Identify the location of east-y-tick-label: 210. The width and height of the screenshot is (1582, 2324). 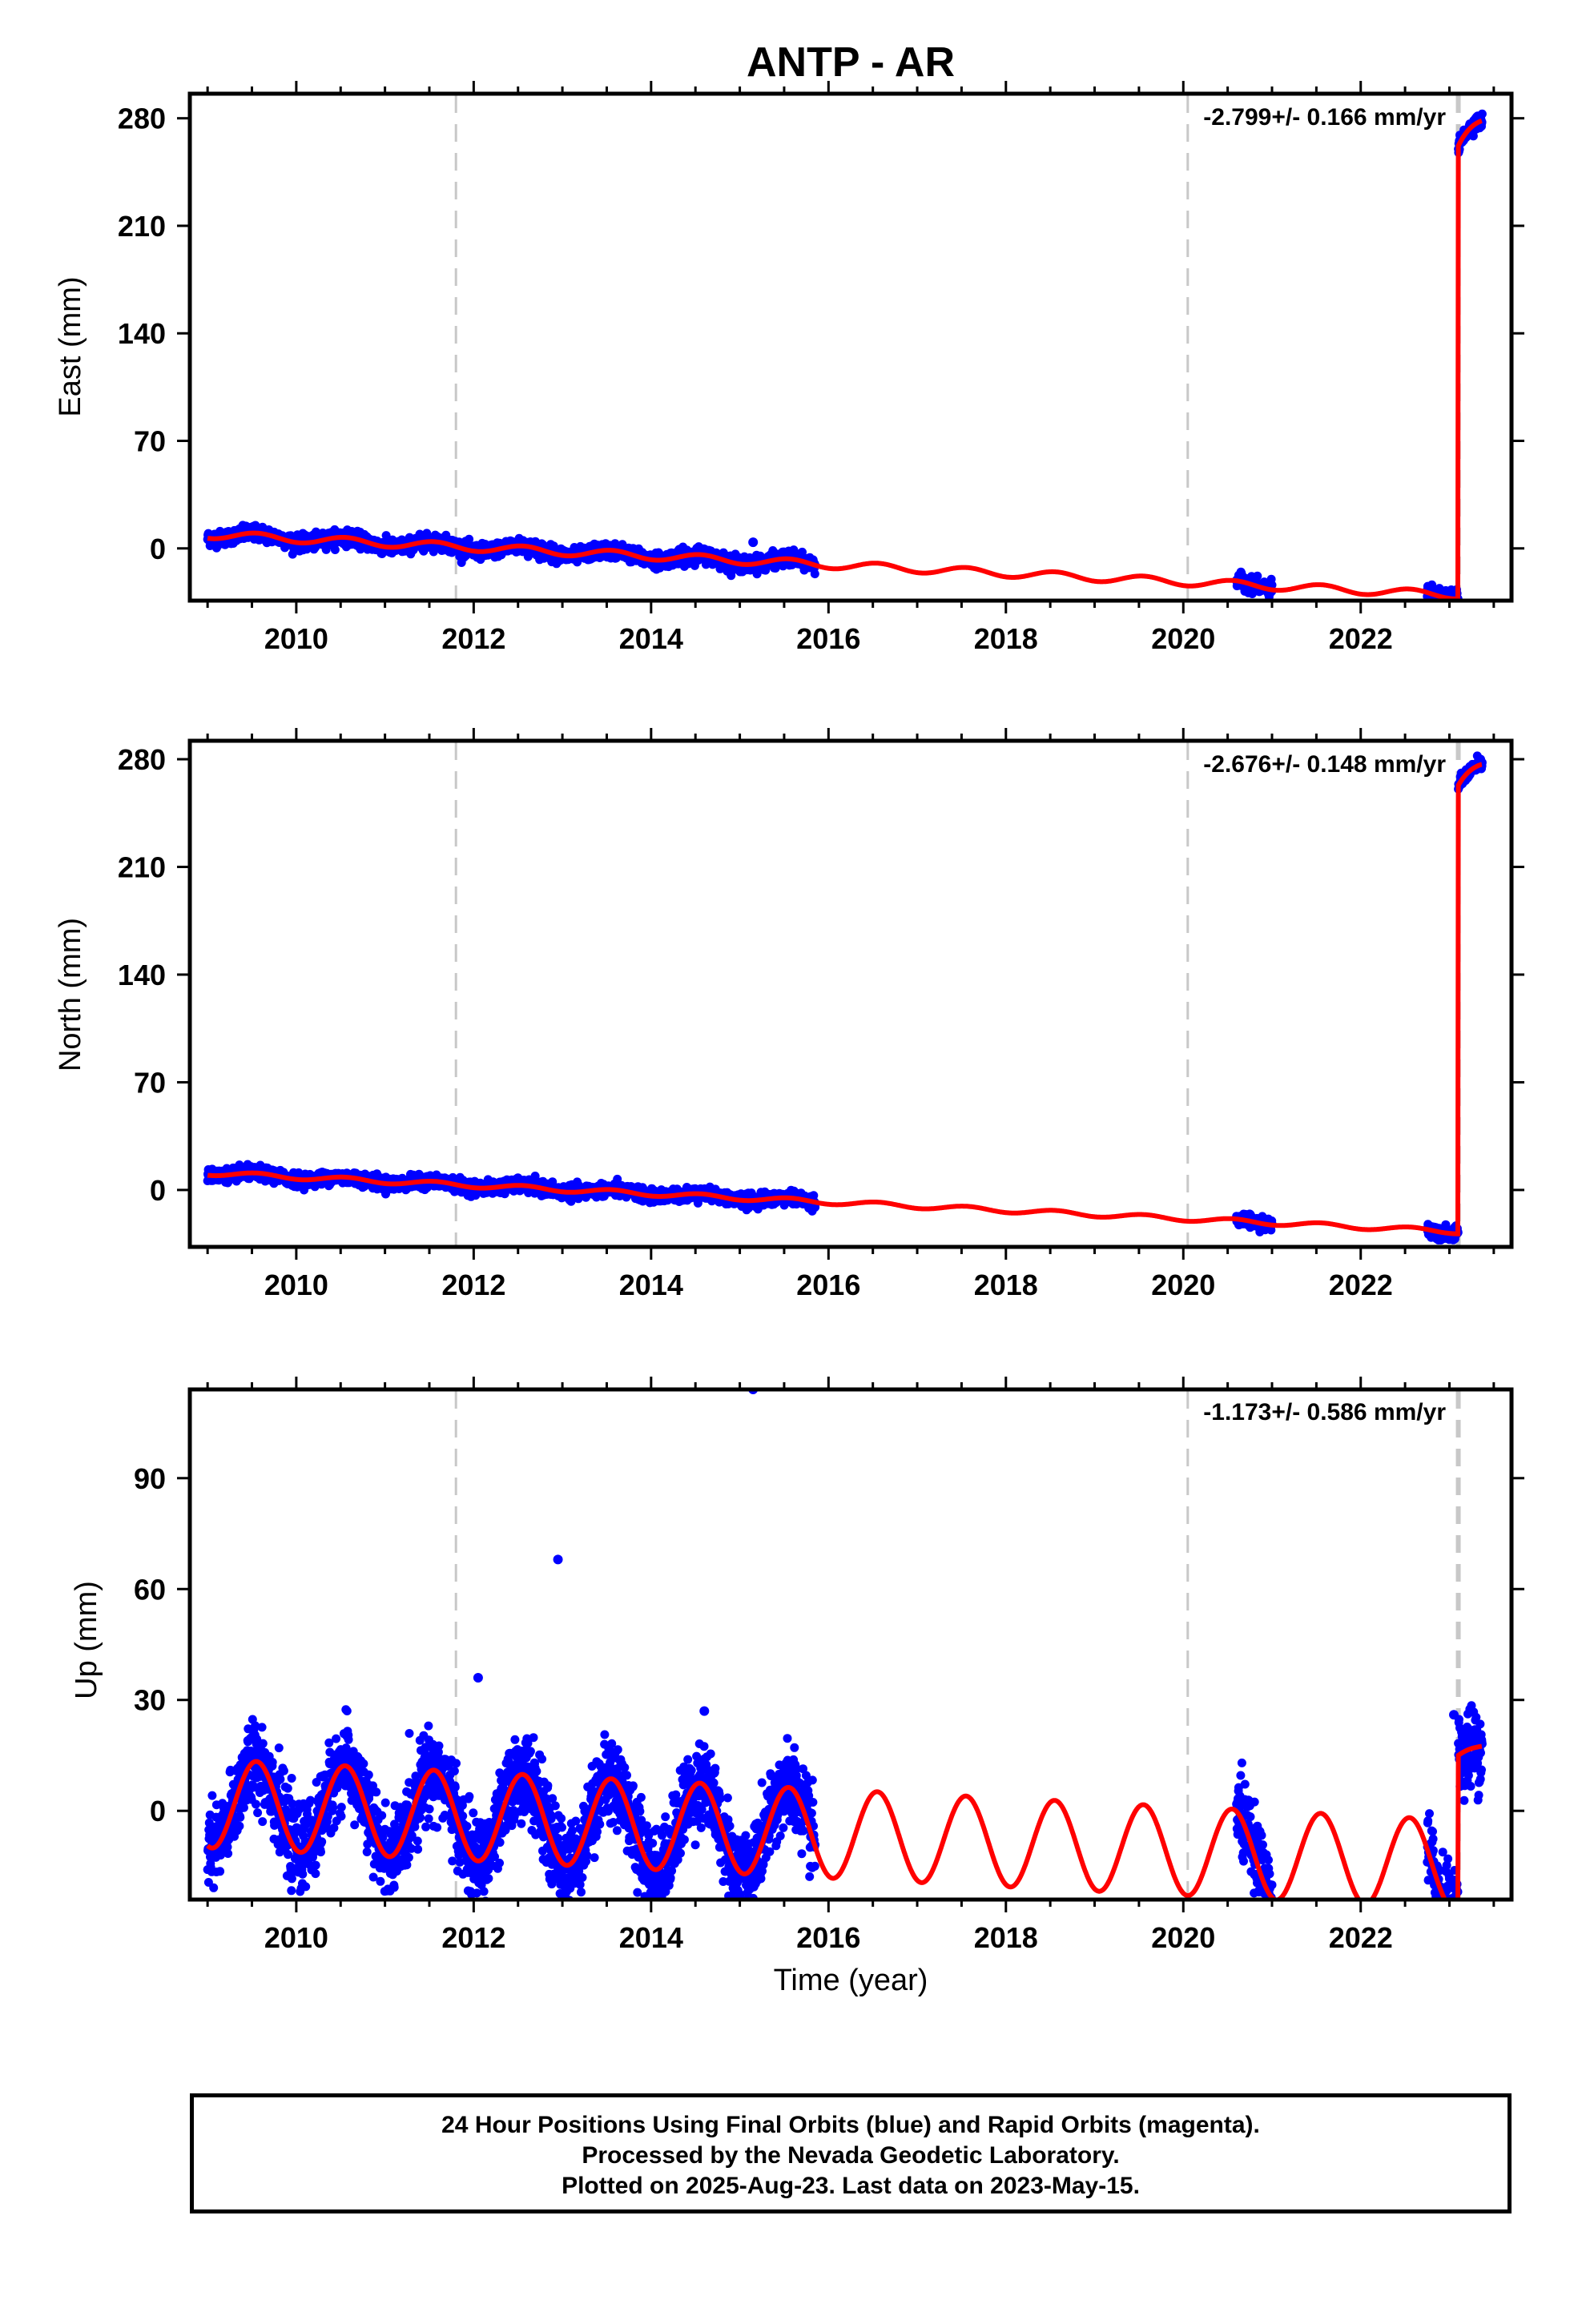
(142, 226).